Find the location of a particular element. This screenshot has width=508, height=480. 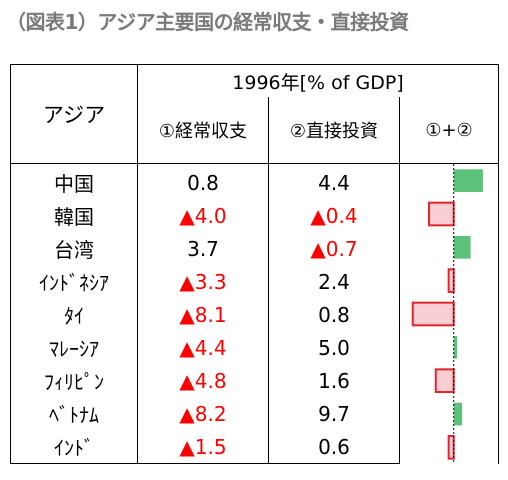

value-text: 0.6 is located at coordinates (334, 446).